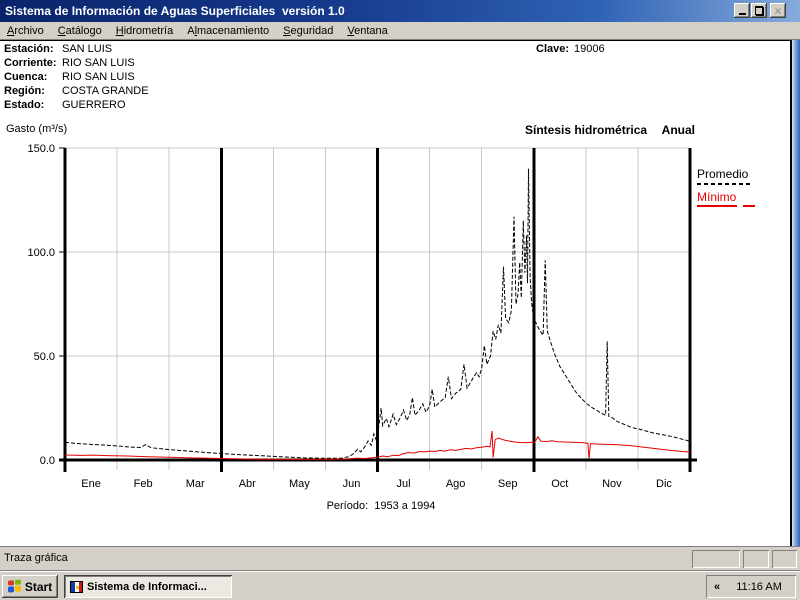  What do you see at coordinates (723, 174) in the screenshot?
I see `legend-promedio-label: Promedio` at bounding box center [723, 174].